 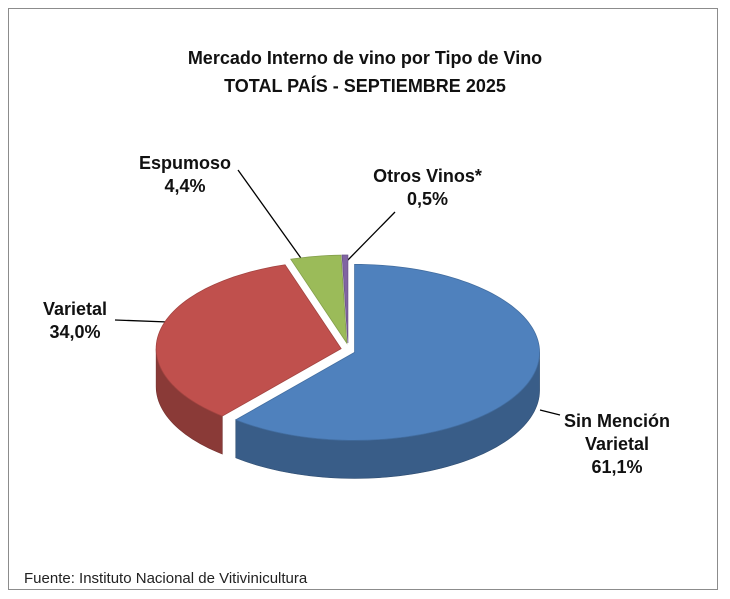 What do you see at coordinates (616, 432) in the screenshot?
I see `category-label: Sin Mención Varietal` at bounding box center [616, 432].